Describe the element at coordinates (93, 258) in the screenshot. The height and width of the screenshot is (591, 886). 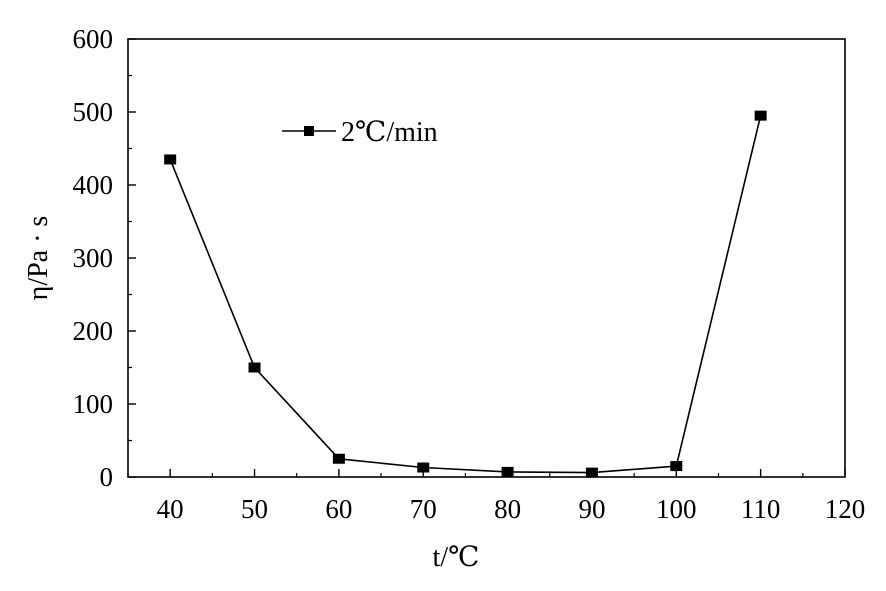
I see `y-tick-label: 300` at that location.